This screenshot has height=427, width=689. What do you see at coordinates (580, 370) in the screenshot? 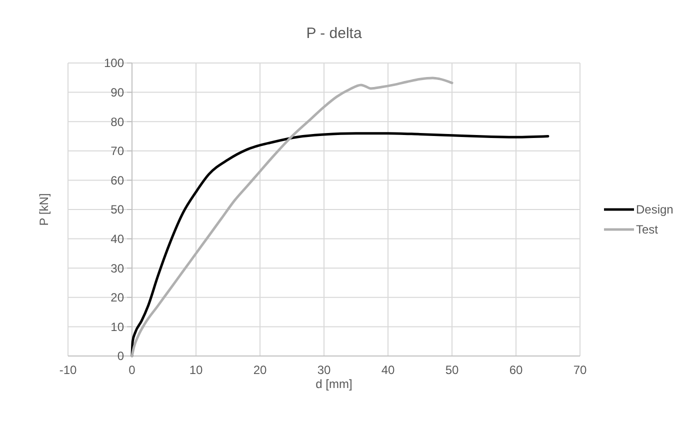
I see `x-tick-label: 70` at bounding box center [580, 370].